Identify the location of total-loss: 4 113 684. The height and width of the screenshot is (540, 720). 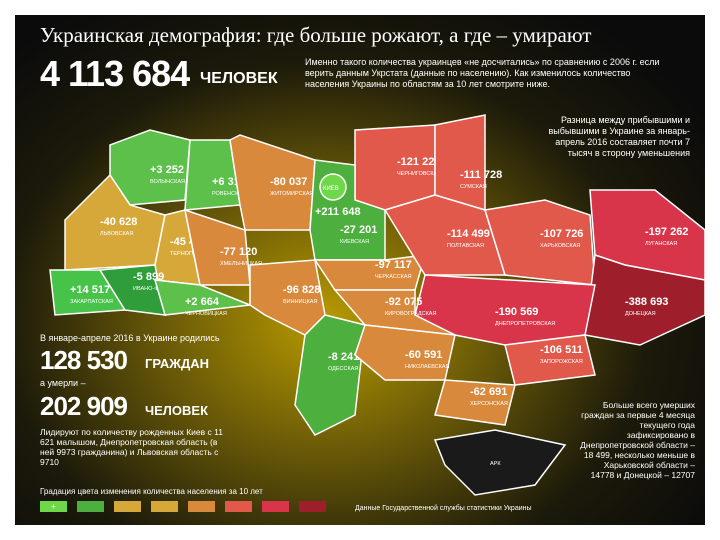
(115, 73).